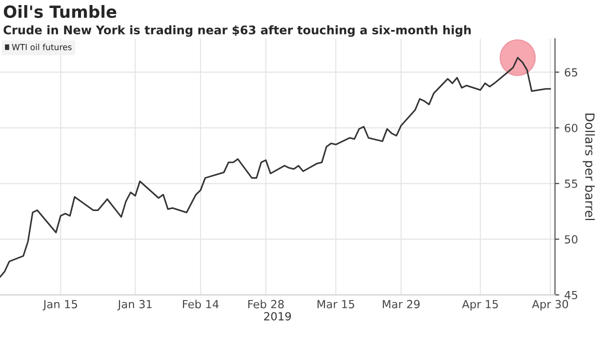 Image resolution: width=600 pixels, height=337 pixels. What do you see at coordinates (266, 304) in the screenshot?
I see `x-tick-label: Feb 28` at bounding box center [266, 304].